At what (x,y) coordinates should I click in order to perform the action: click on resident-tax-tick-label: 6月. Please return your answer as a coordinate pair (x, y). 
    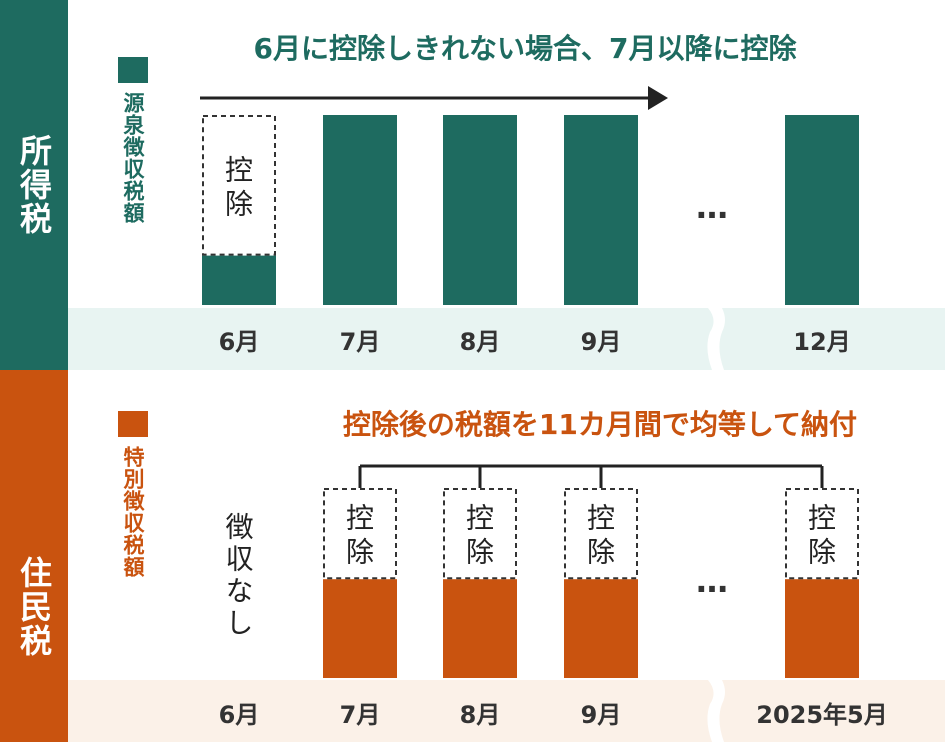
    Looking at the image, I should click on (239, 715).